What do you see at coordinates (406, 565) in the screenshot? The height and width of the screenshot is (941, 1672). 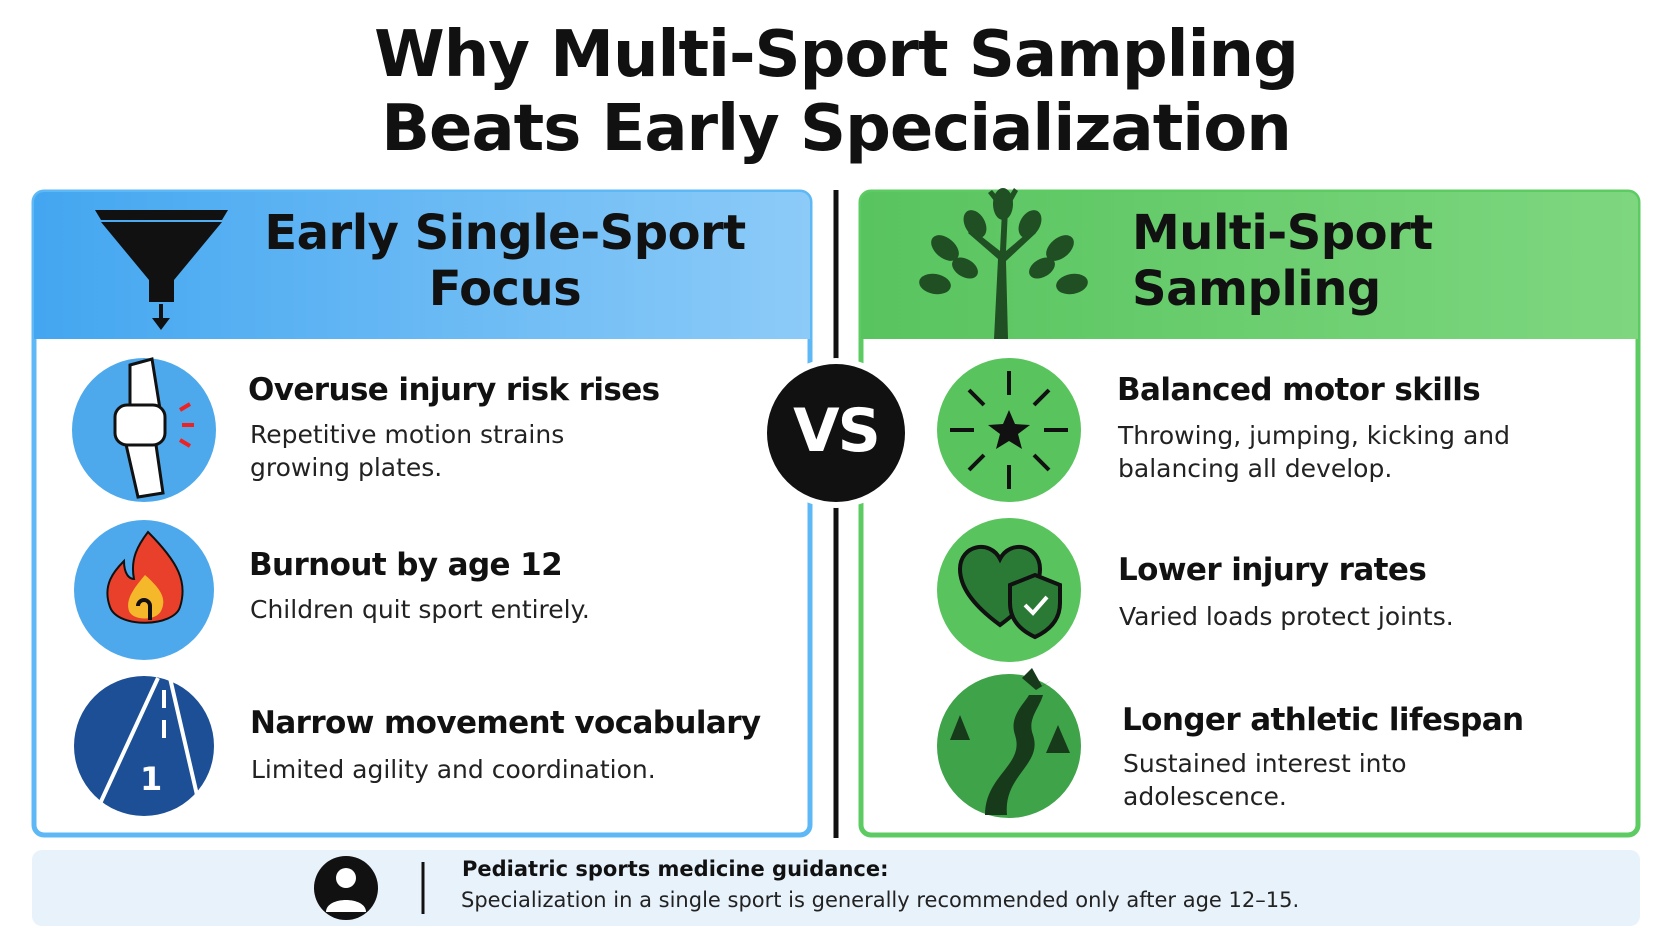 I see `item-heading: Burnout by age 12` at bounding box center [406, 565].